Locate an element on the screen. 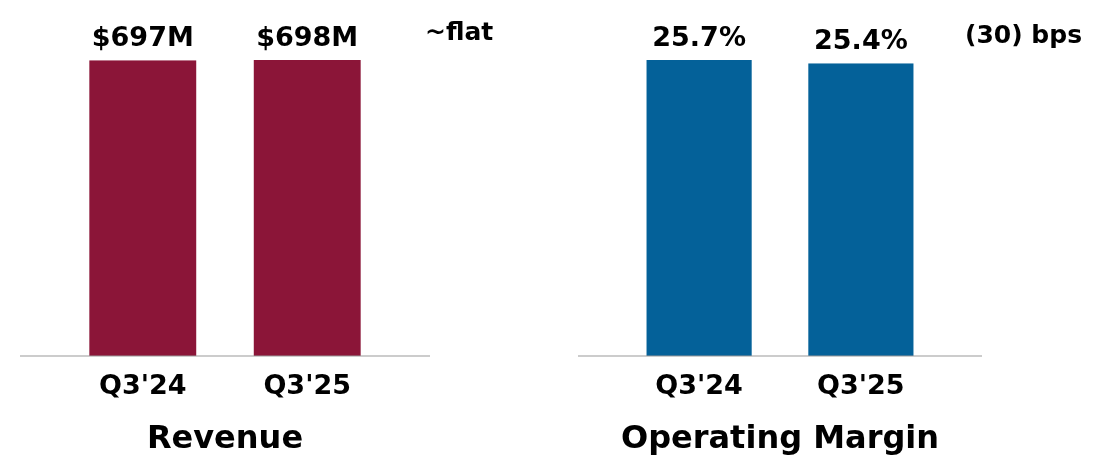 The width and height of the screenshot is (1117, 458). text: Revenue is located at coordinates (225, 437).